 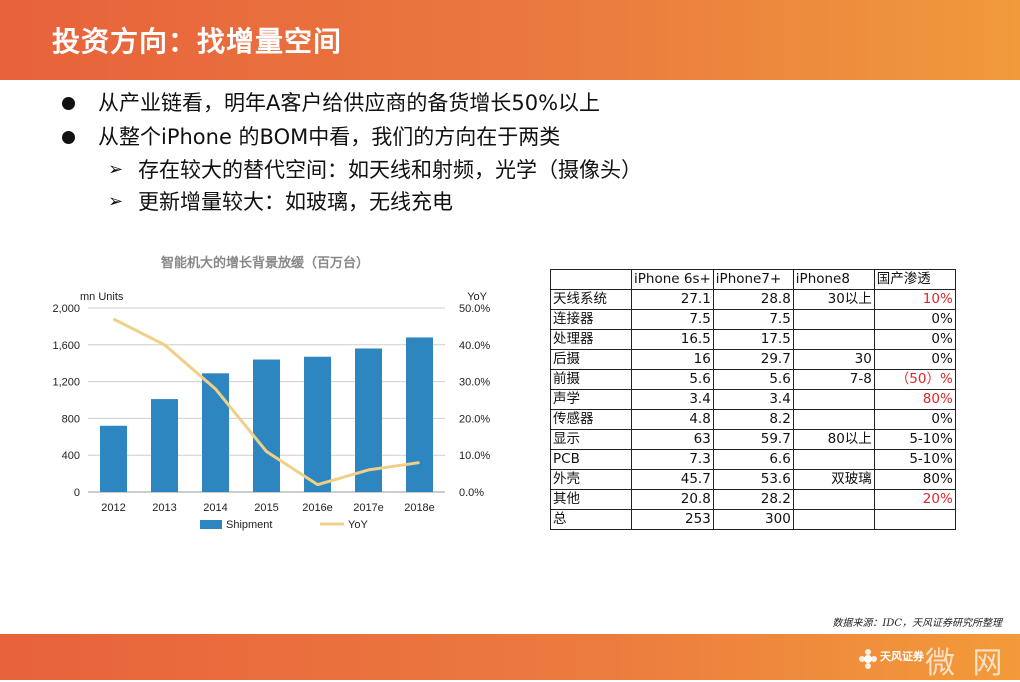 I want to click on bullet-item: 从整个iPhone 的BOM中看，我们的方向在于两类, so click(x=510, y=137).